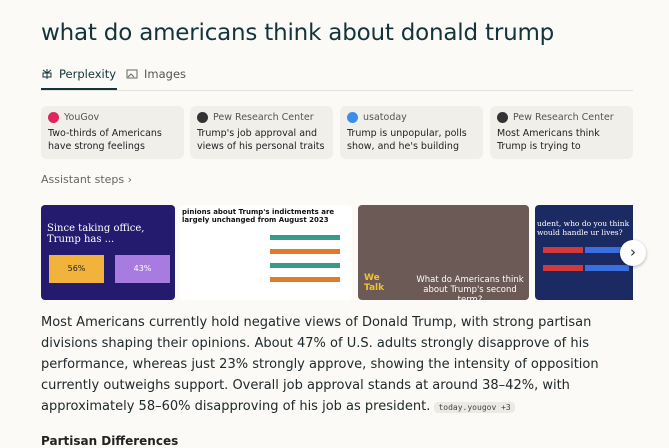 The width and height of the screenshot is (669, 448). I want to click on source-site: YouGov, so click(82, 117).